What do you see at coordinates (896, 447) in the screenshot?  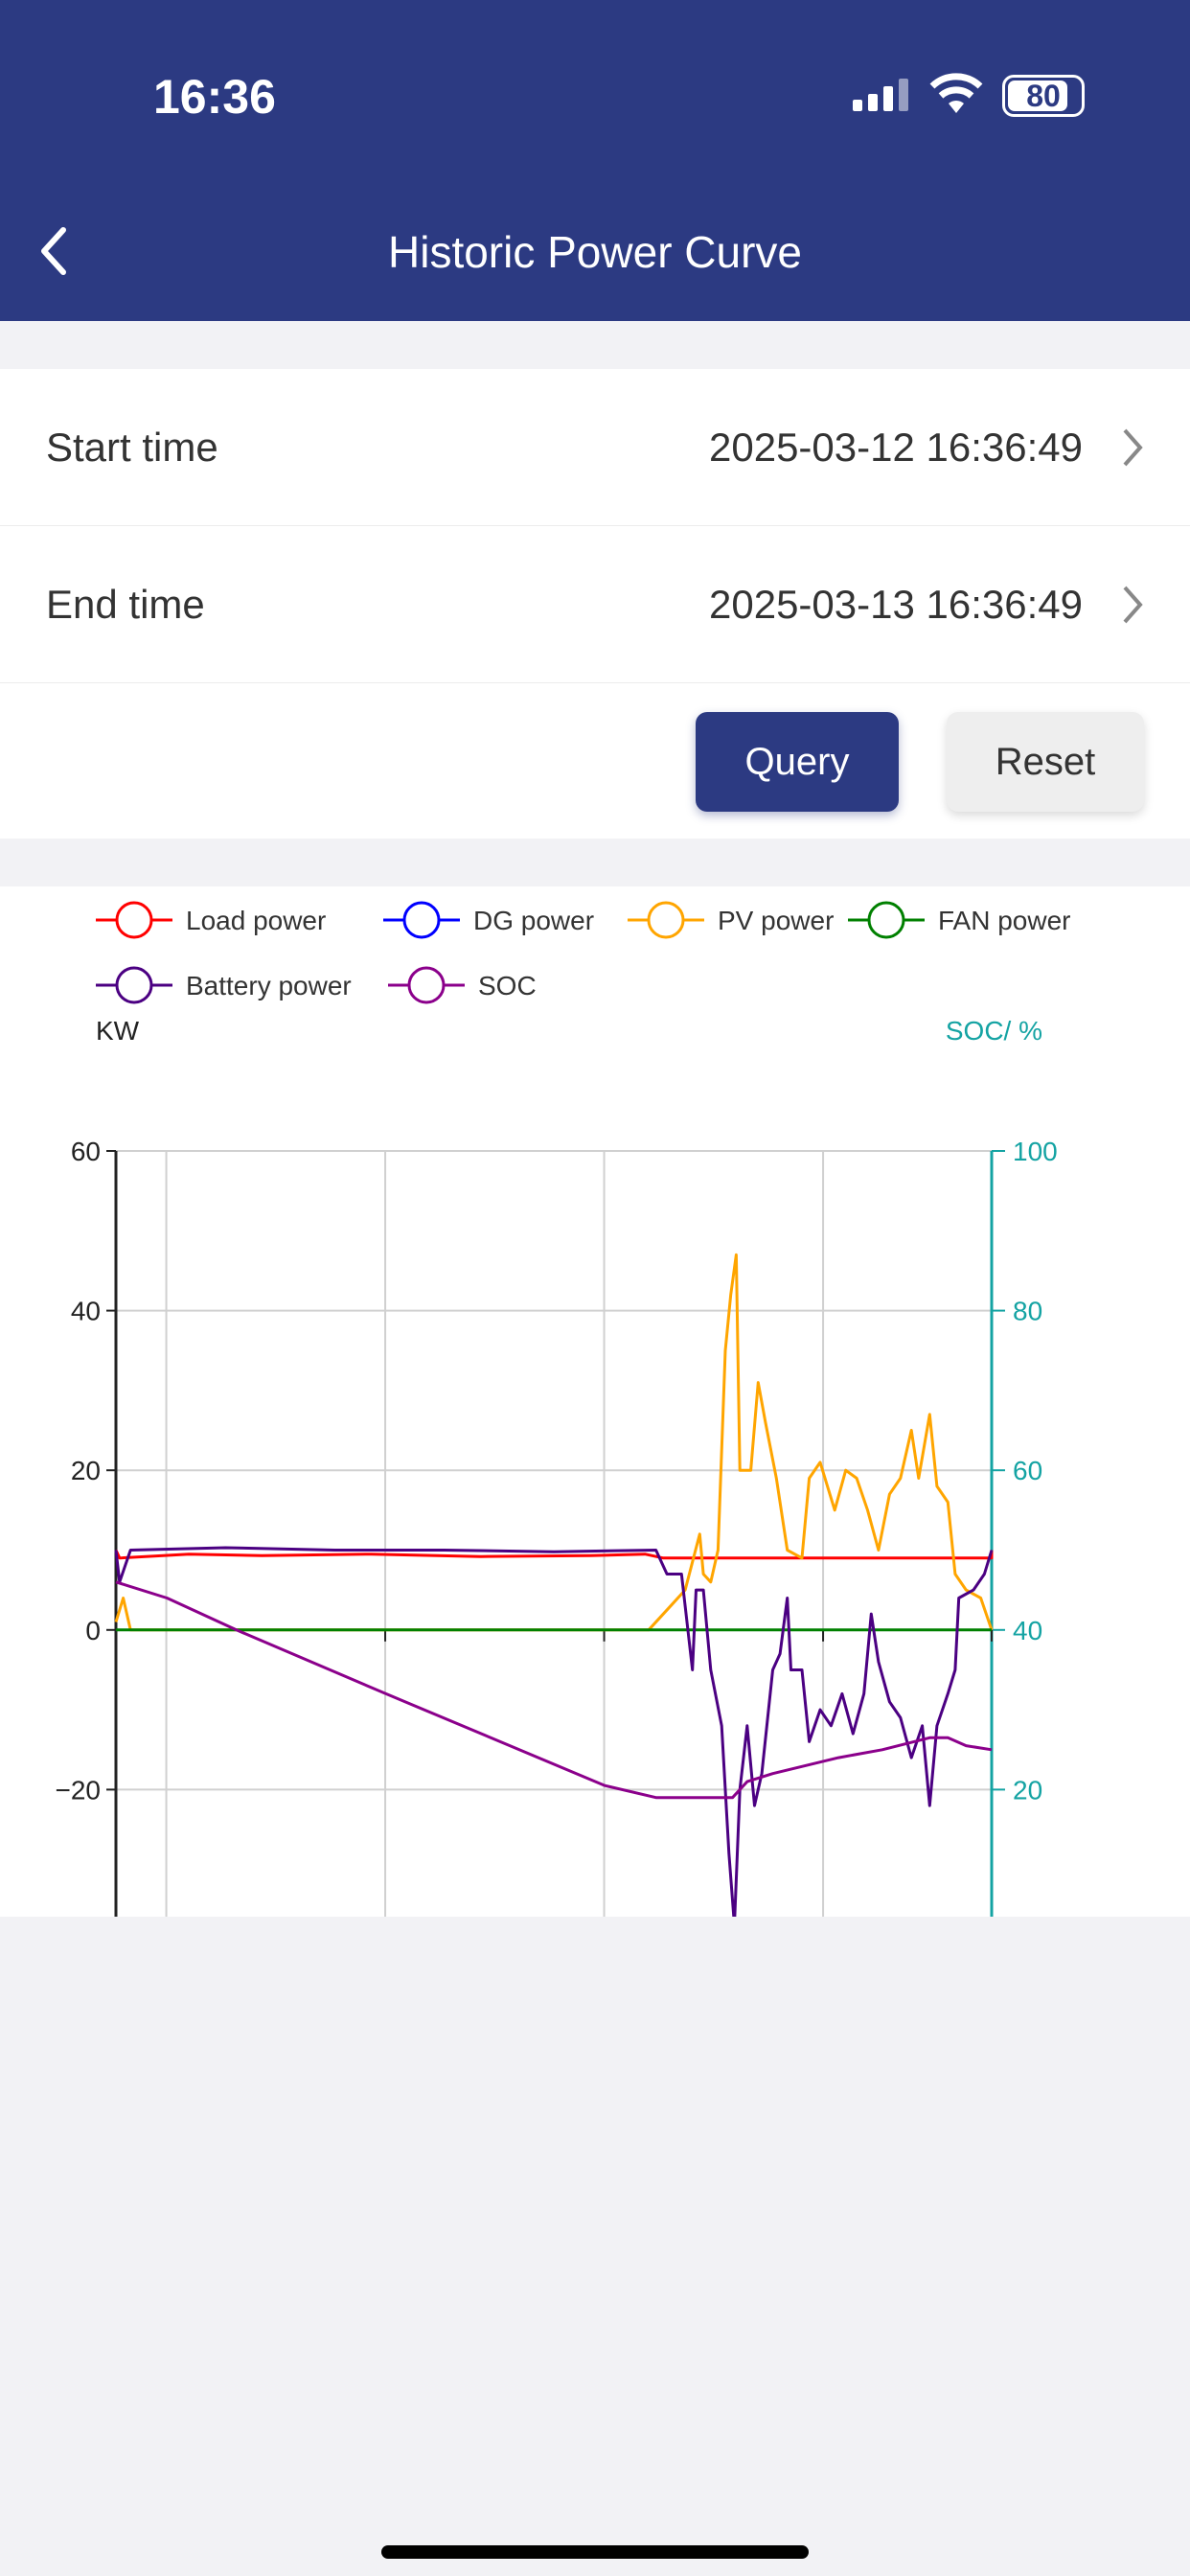 I see `start-time-value: 2025-03-12 16:36:49` at bounding box center [896, 447].